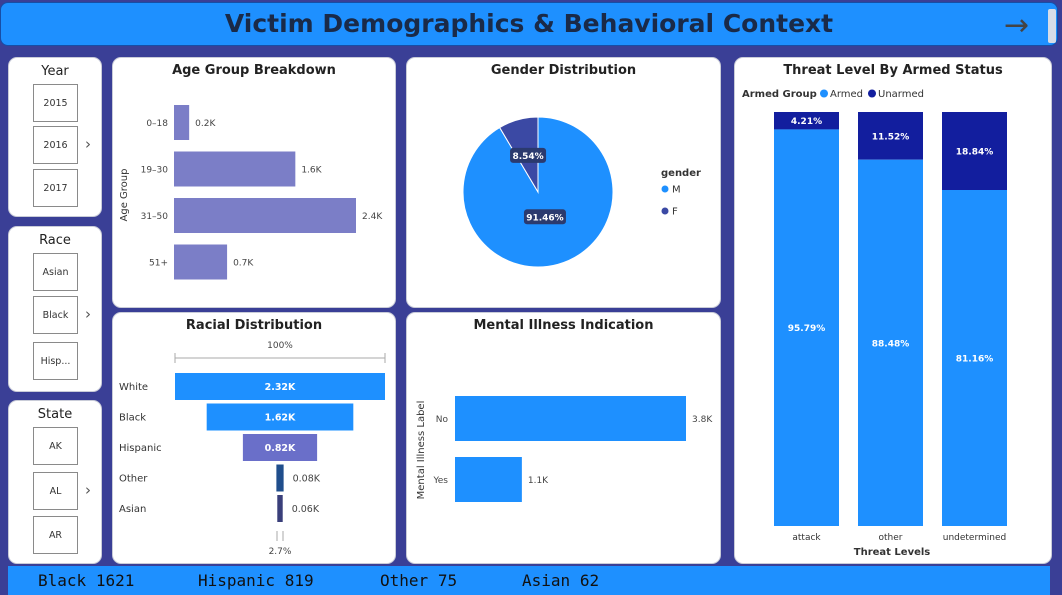  I want to click on data-label: 88.48%, so click(891, 344).